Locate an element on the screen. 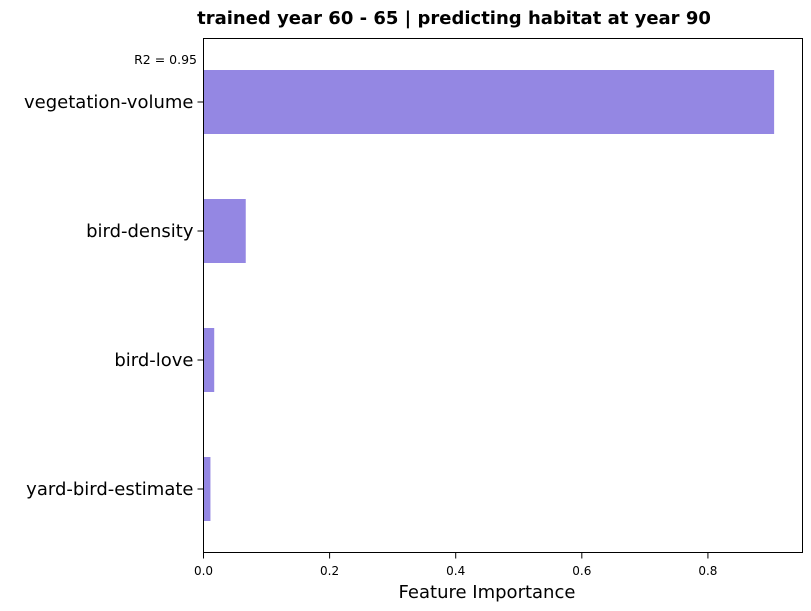 This screenshot has width=811, height=611. x-tick-label-2: 0.4 is located at coordinates (455, 571).